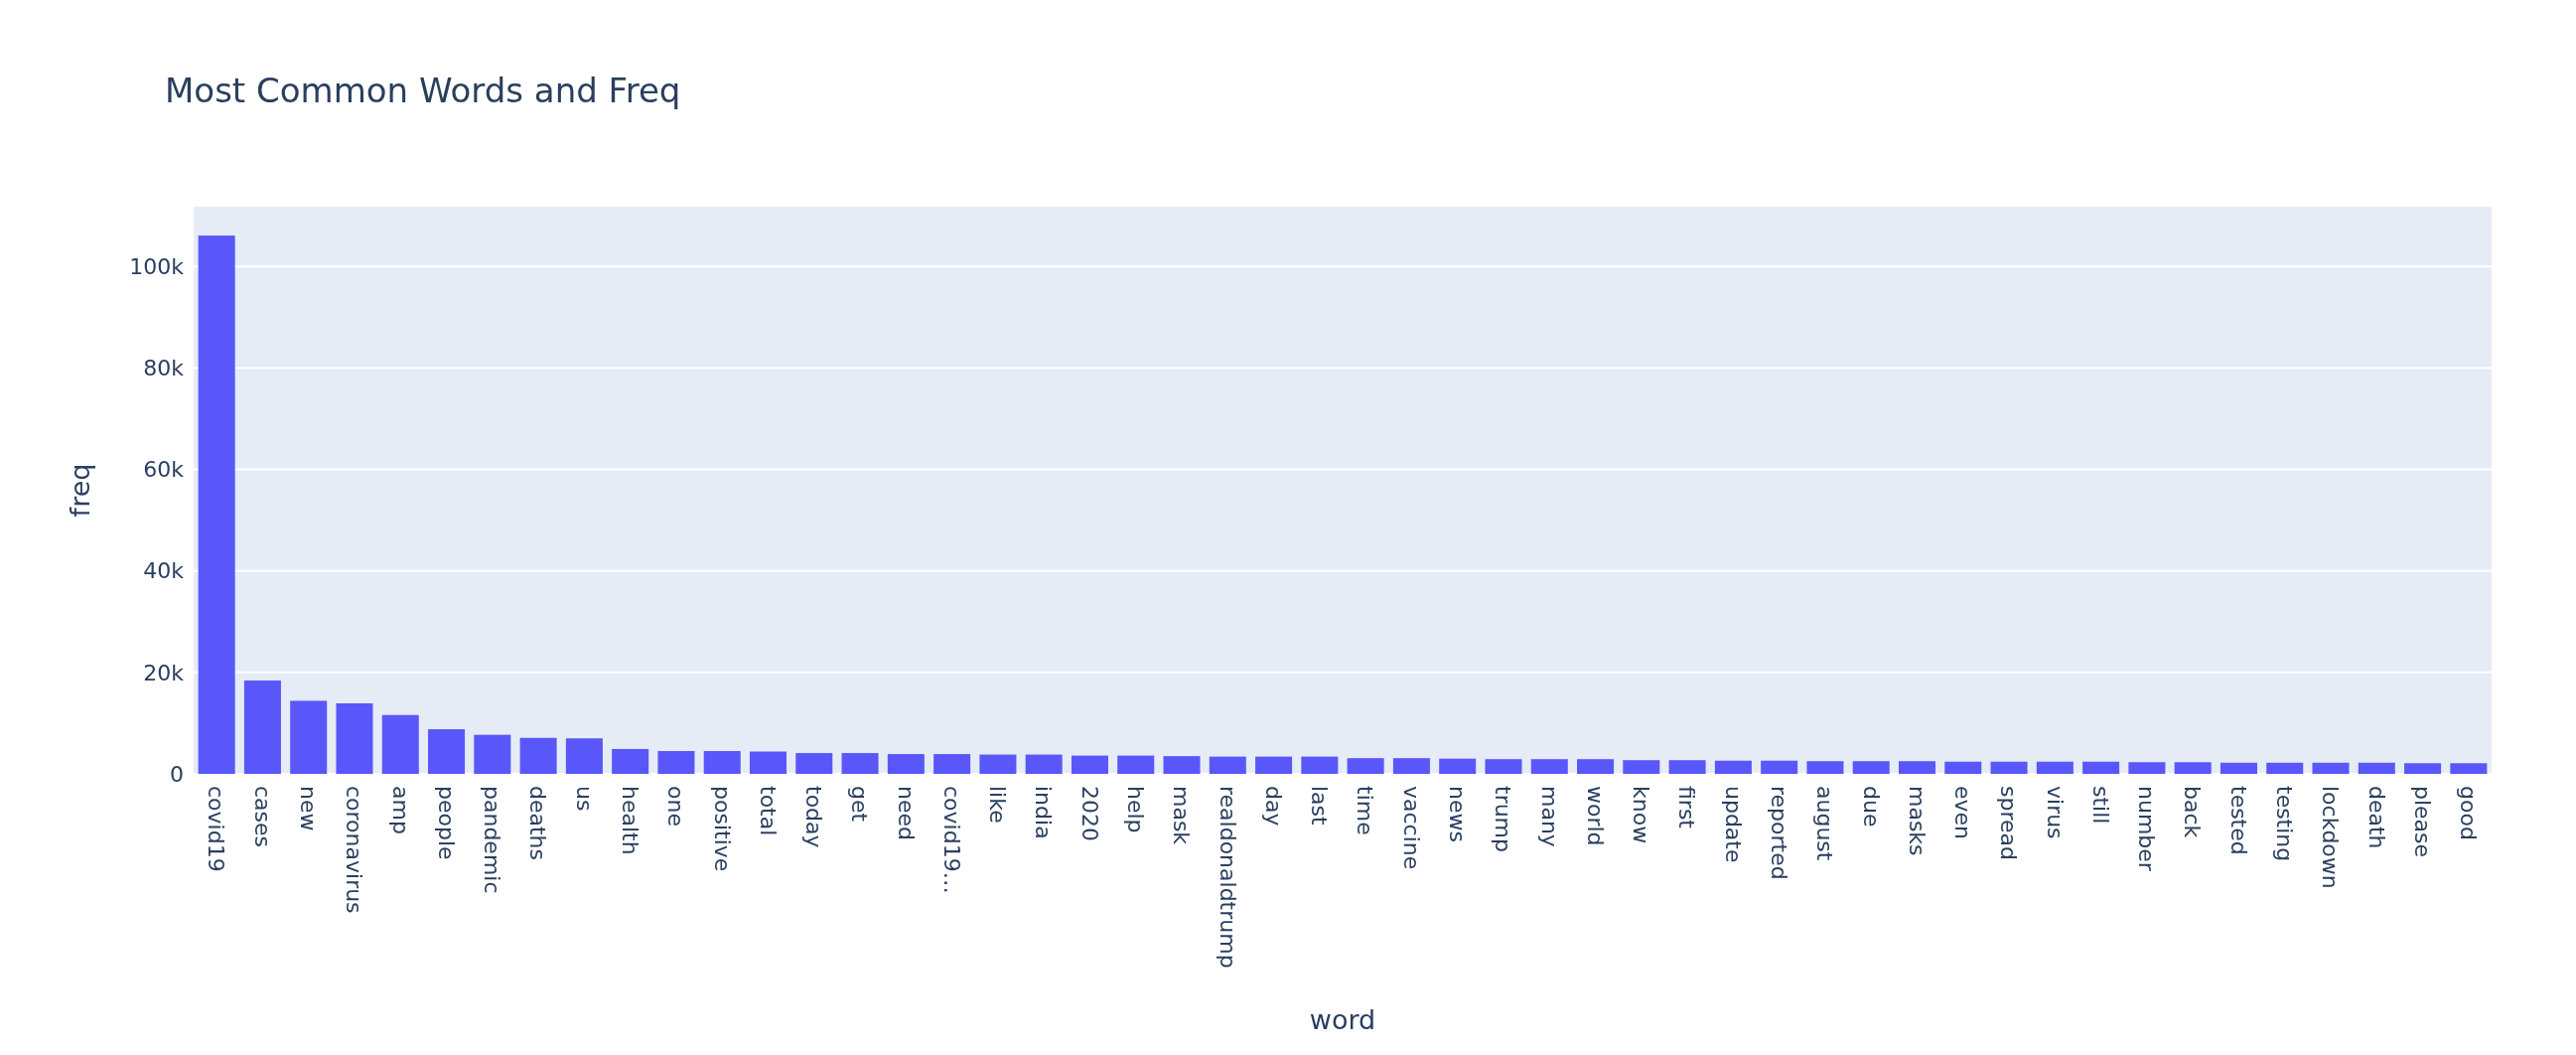 This screenshot has height=1055, width=2576. What do you see at coordinates (538, 823) in the screenshot?
I see `x-tick-label: deaths` at bounding box center [538, 823].